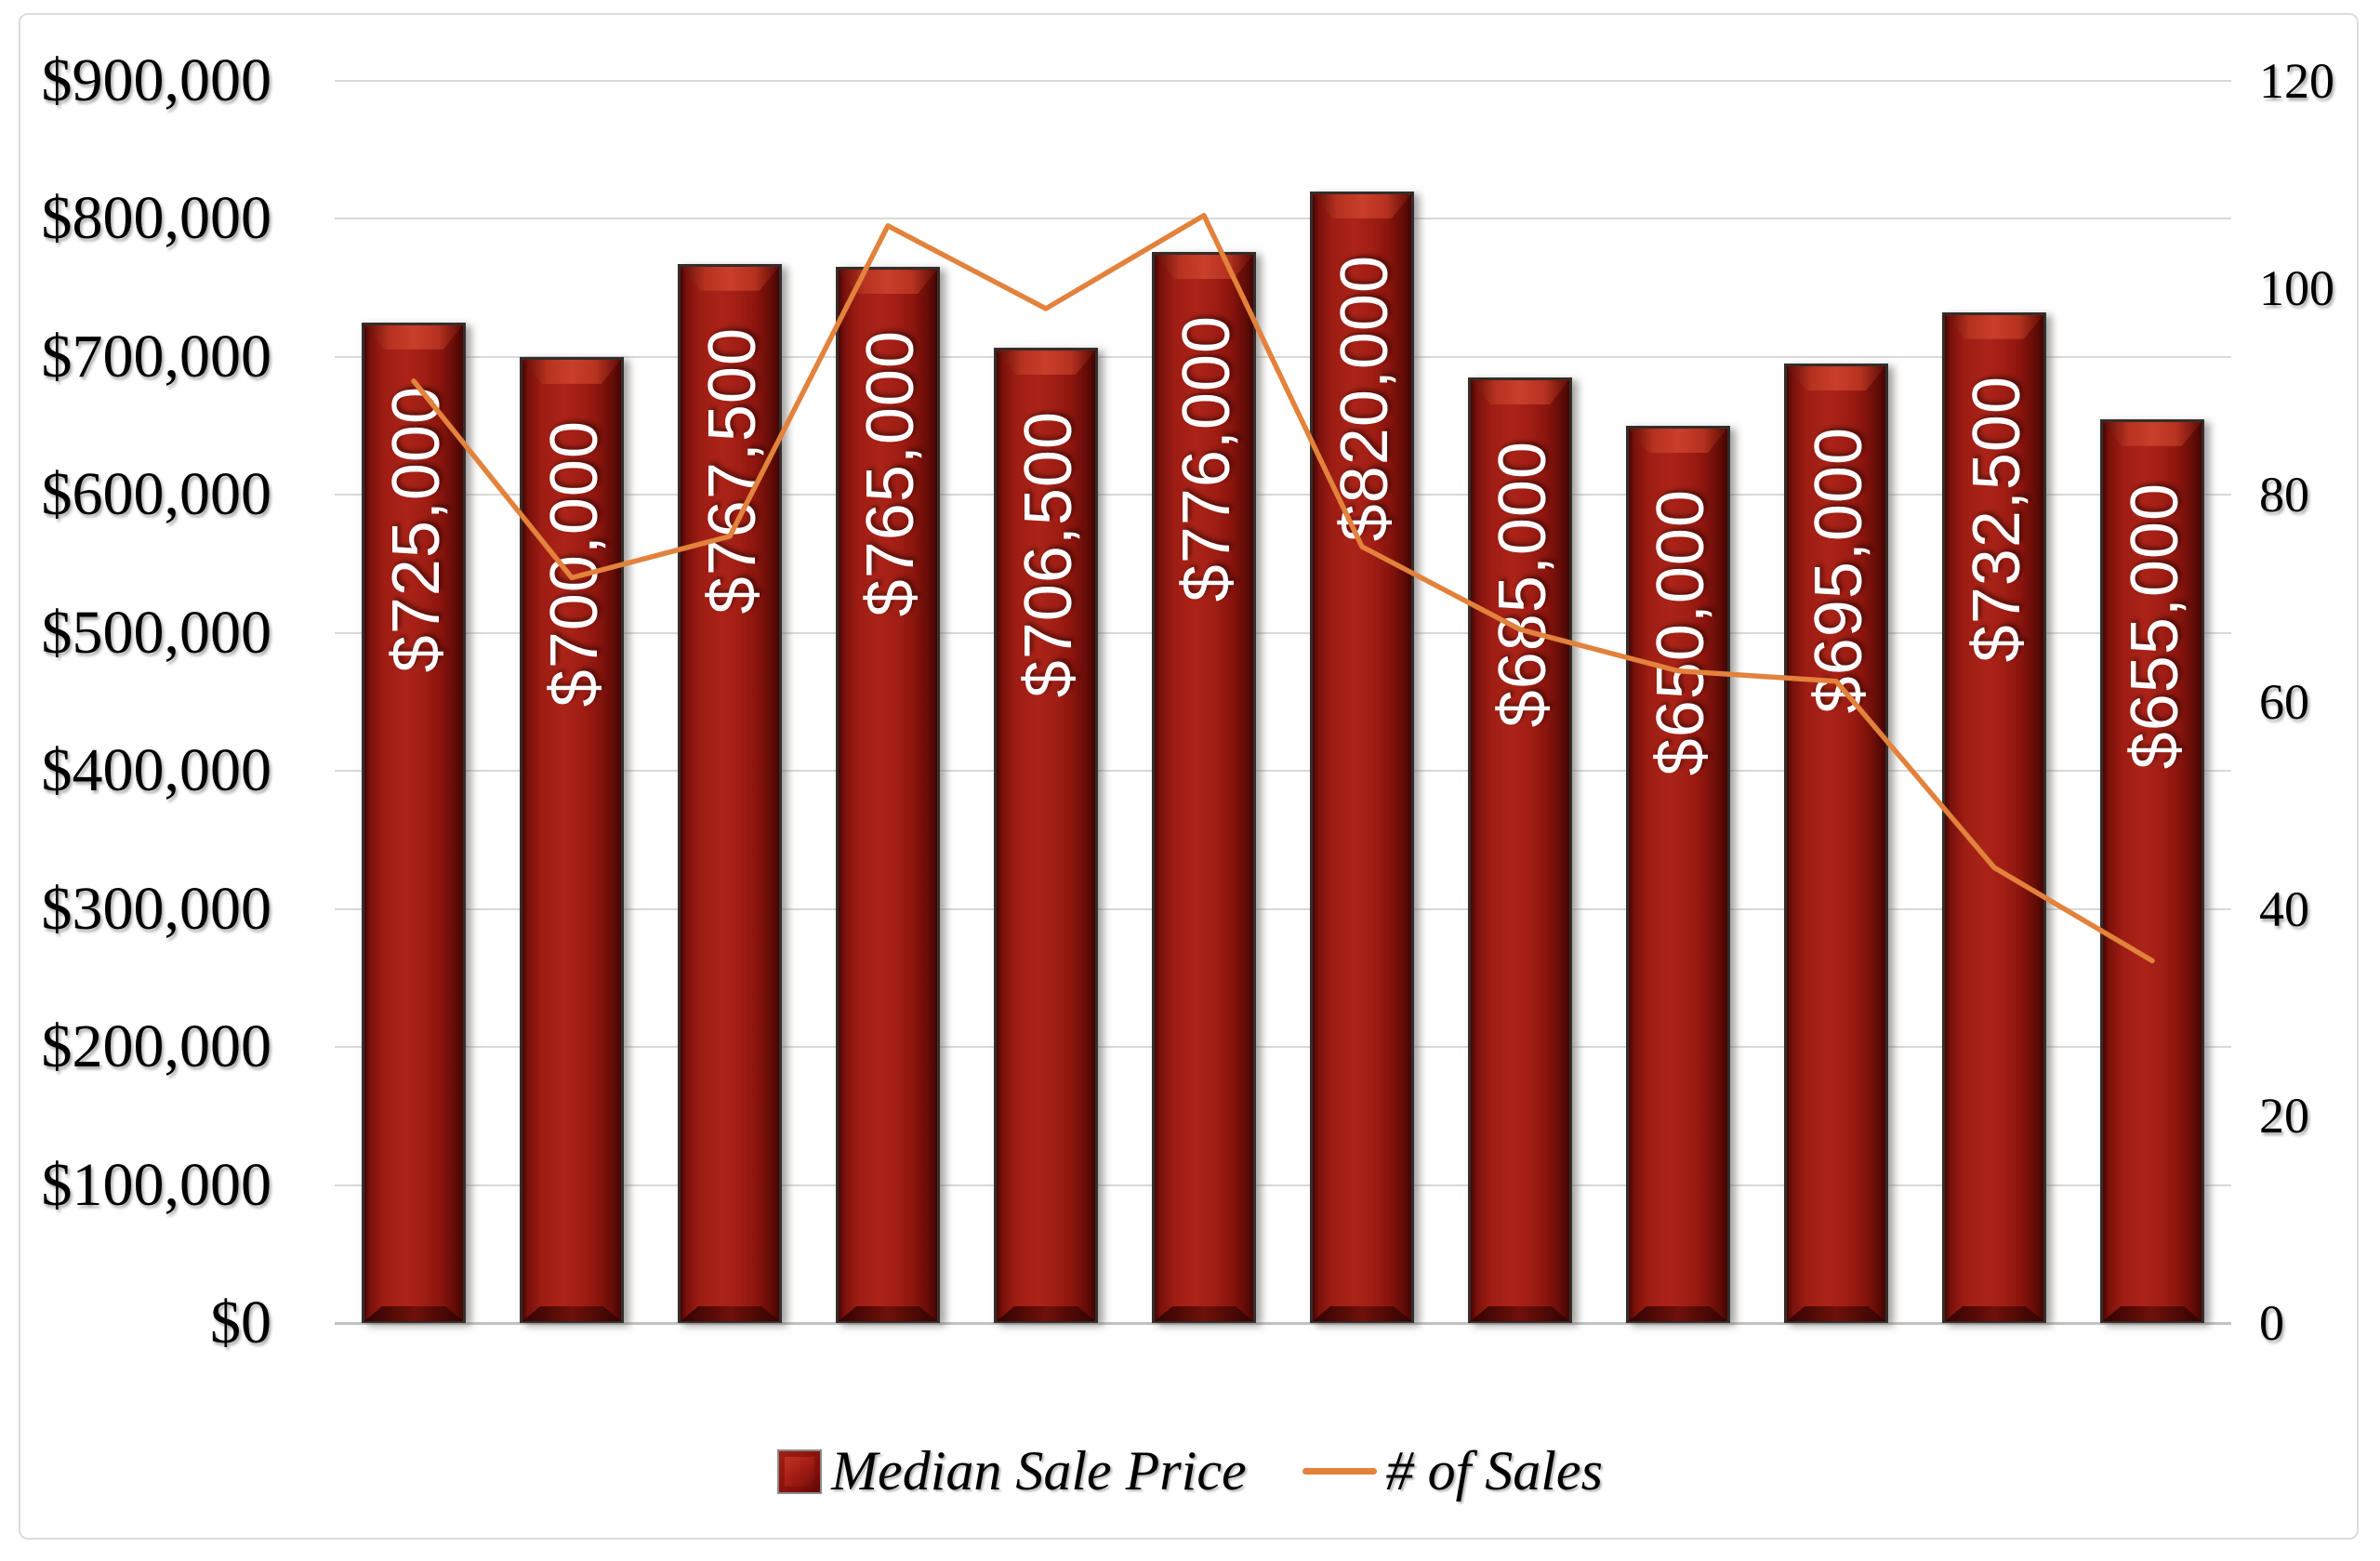 This screenshot has width=2380, height=1561. Describe the element at coordinates (156, 80) in the screenshot. I see `left-axis-tick-label: $900,000` at that location.